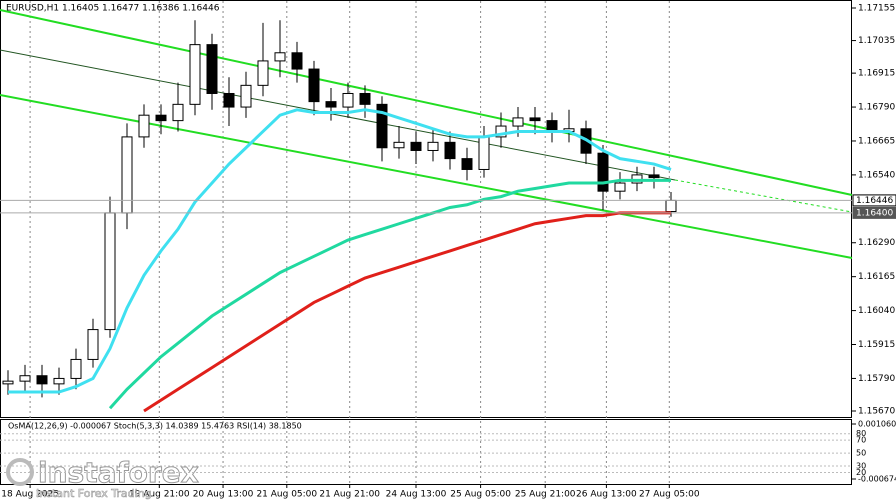 The image size is (896, 503). Describe the element at coordinates (30, 495) in the screenshot. I see `x-tick-label: 18 Aug 2025` at that location.